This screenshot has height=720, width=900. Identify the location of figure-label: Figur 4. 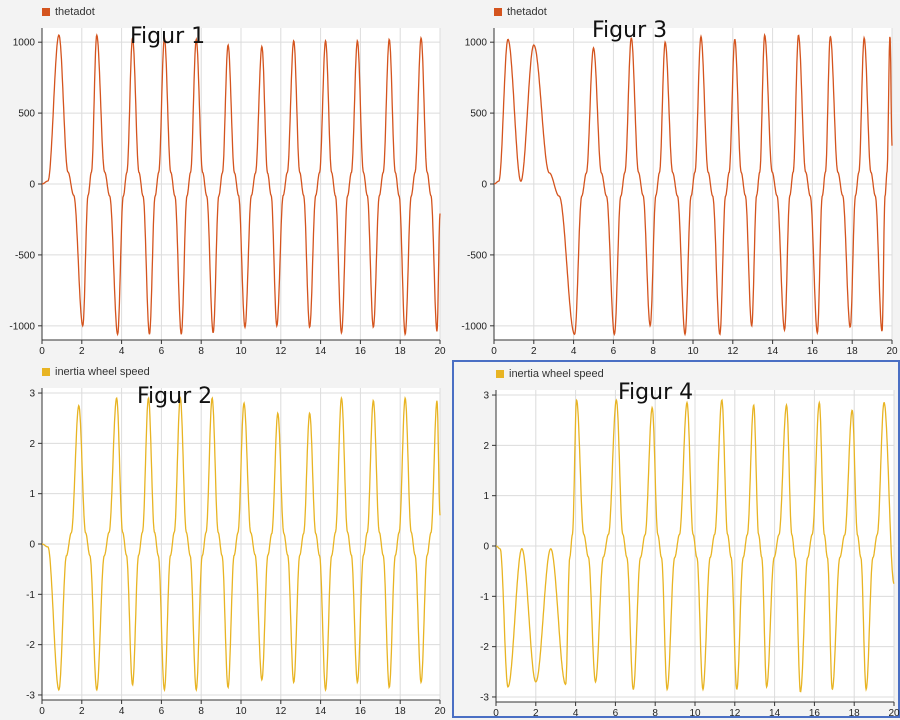
(656, 392).